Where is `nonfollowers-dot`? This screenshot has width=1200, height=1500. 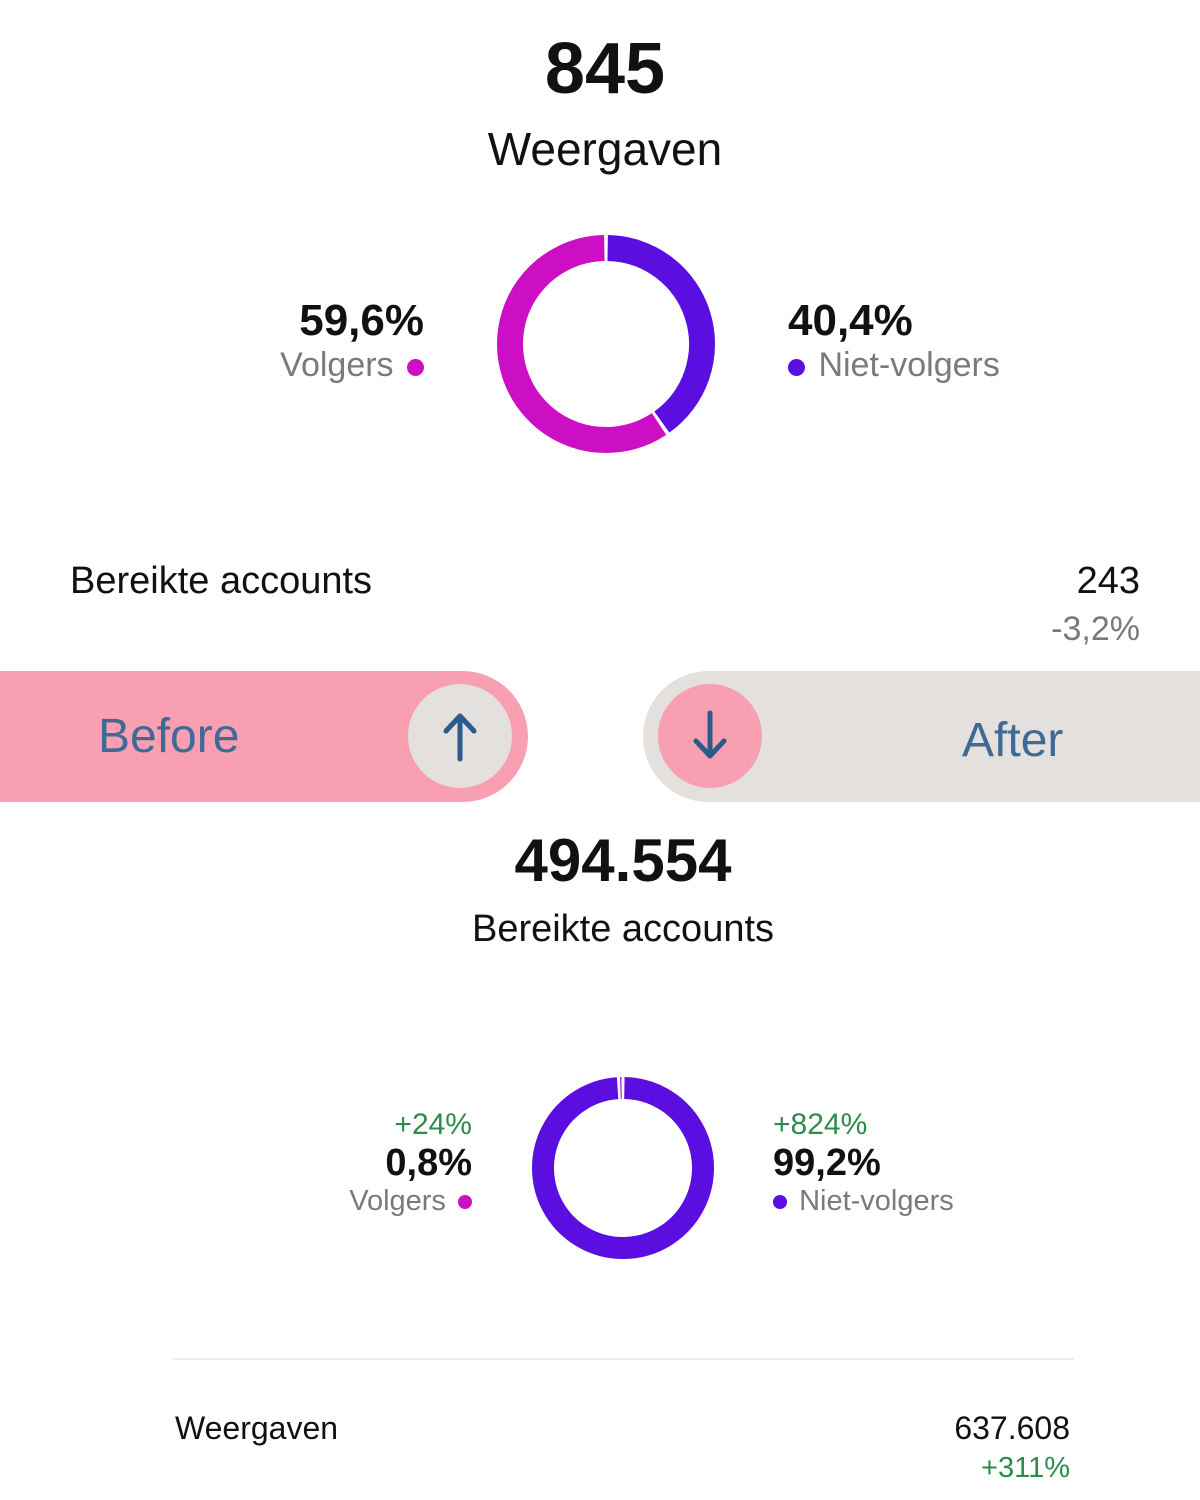 nonfollowers-dot is located at coordinates (796, 367).